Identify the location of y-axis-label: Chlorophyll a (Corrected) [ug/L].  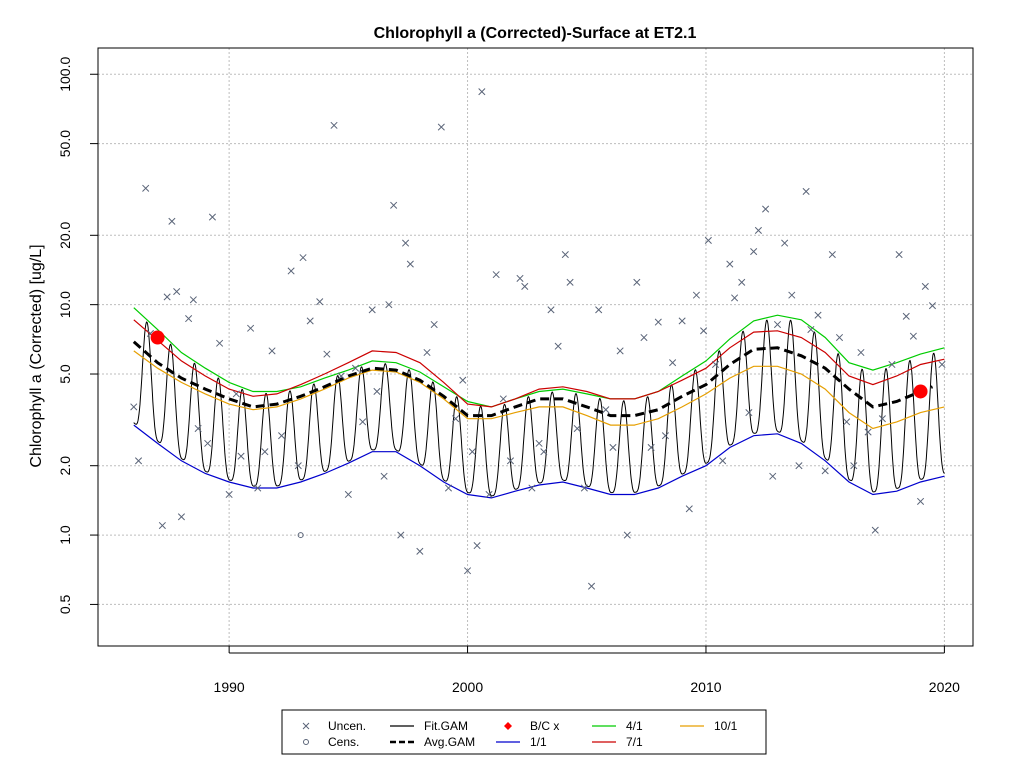
(36, 355).